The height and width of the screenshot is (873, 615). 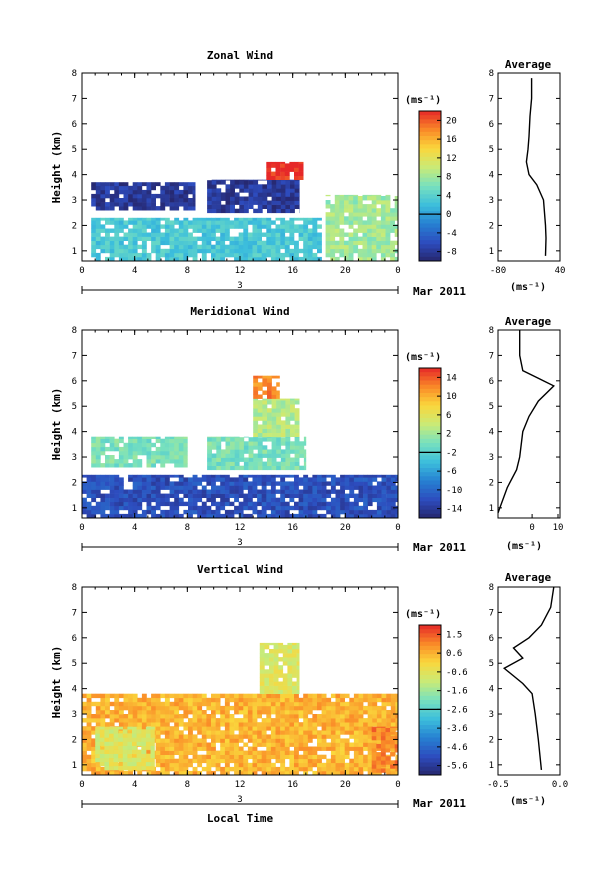 I want to click on heatmap-cells, so click(x=240, y=681).